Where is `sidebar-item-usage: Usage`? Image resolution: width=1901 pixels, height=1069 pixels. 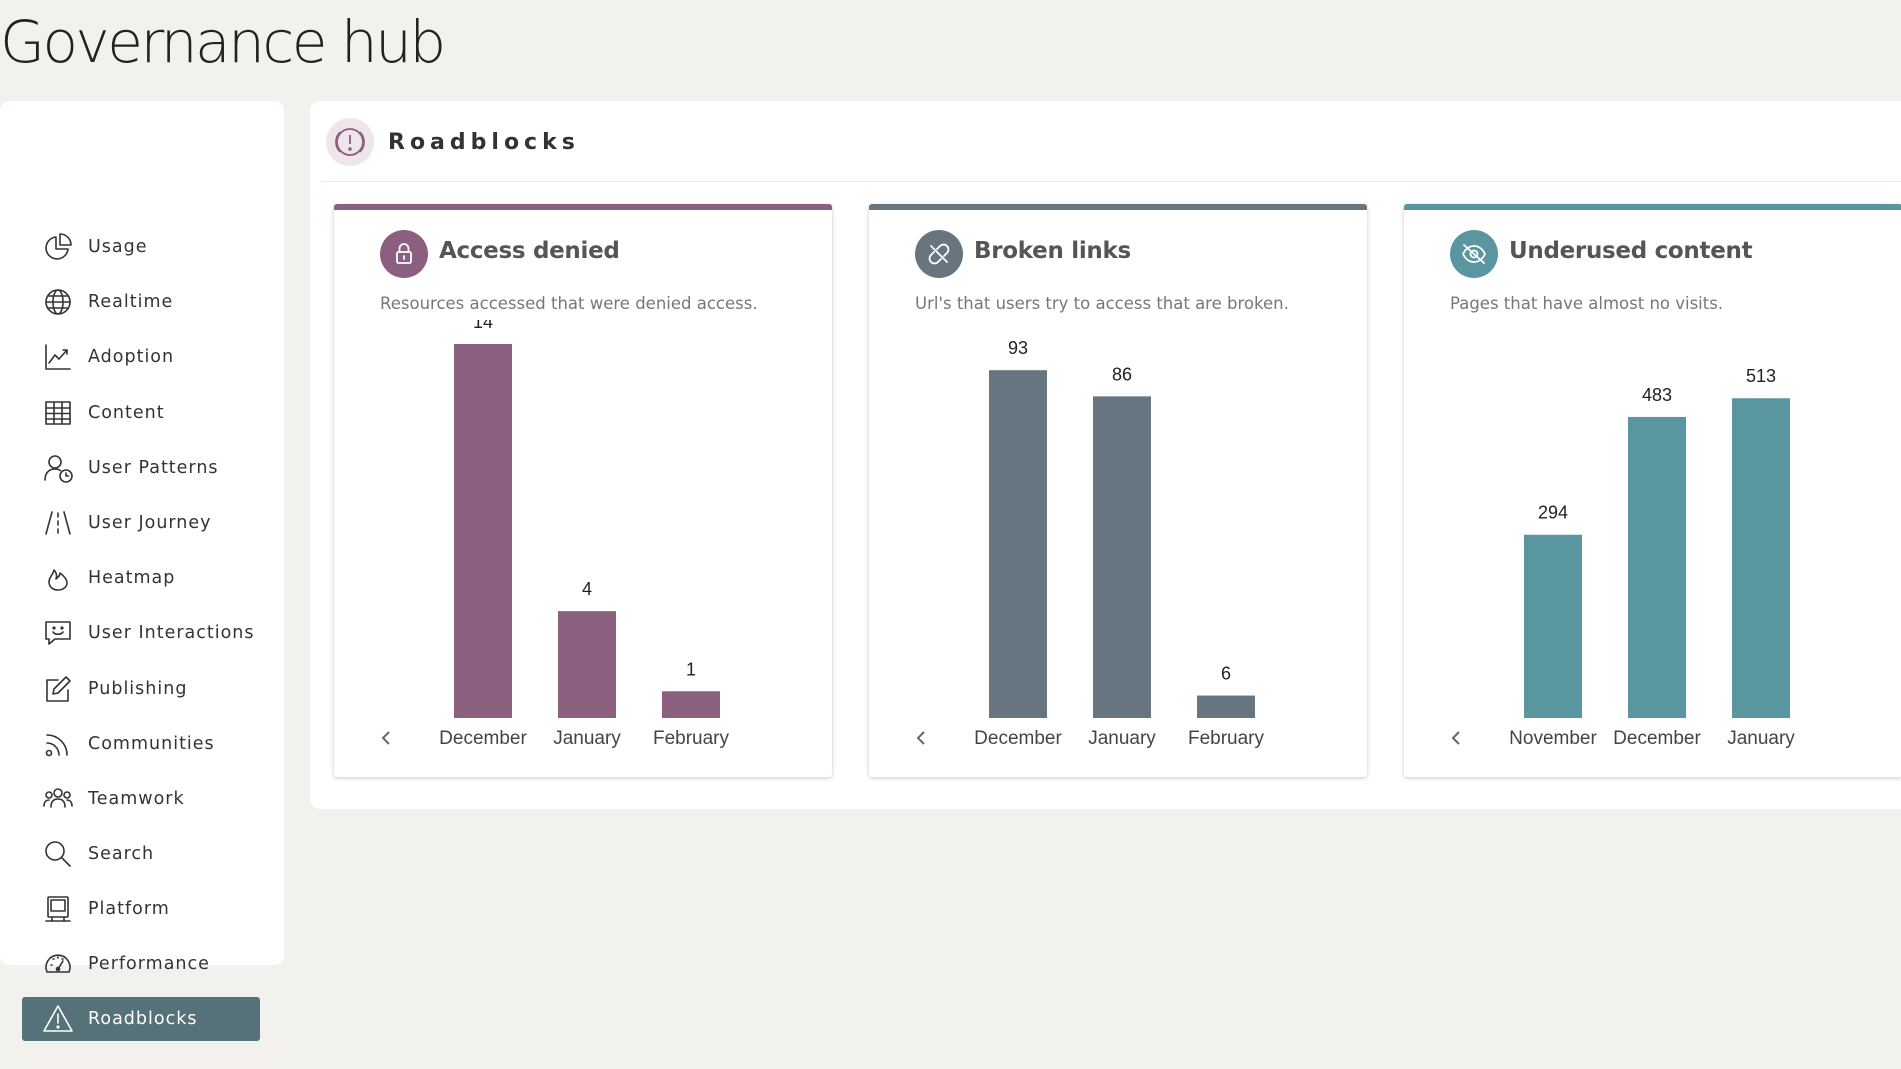 sidebar-item-usage: Usage is located at coordinates (141, 247).